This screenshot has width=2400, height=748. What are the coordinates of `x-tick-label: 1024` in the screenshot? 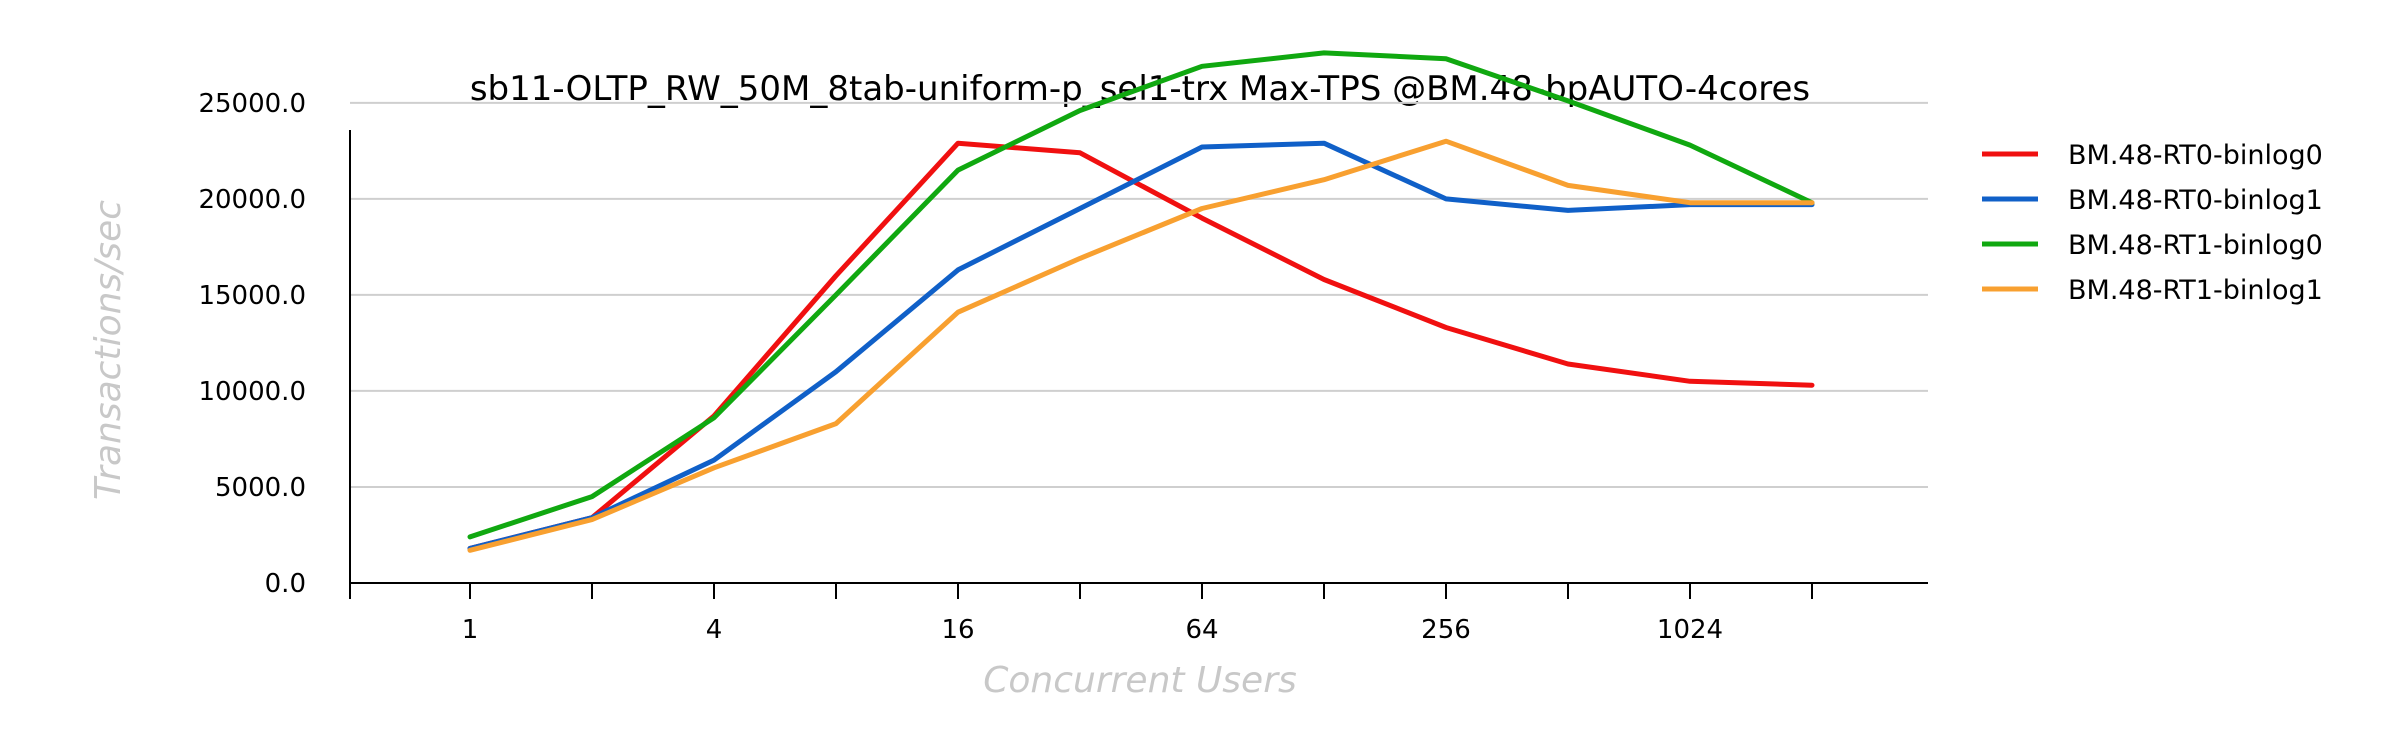 It's located at (1690, 630).